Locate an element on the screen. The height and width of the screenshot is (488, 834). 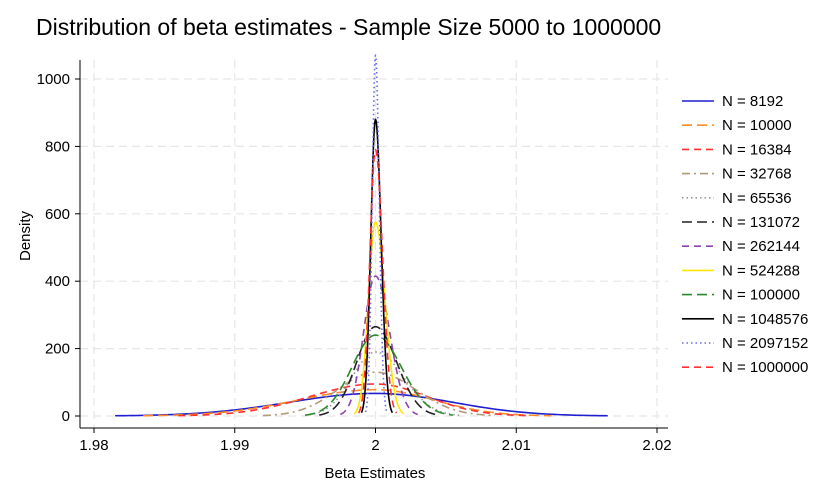
legend-label: N = 16384 is located at coordinates (757, 149).